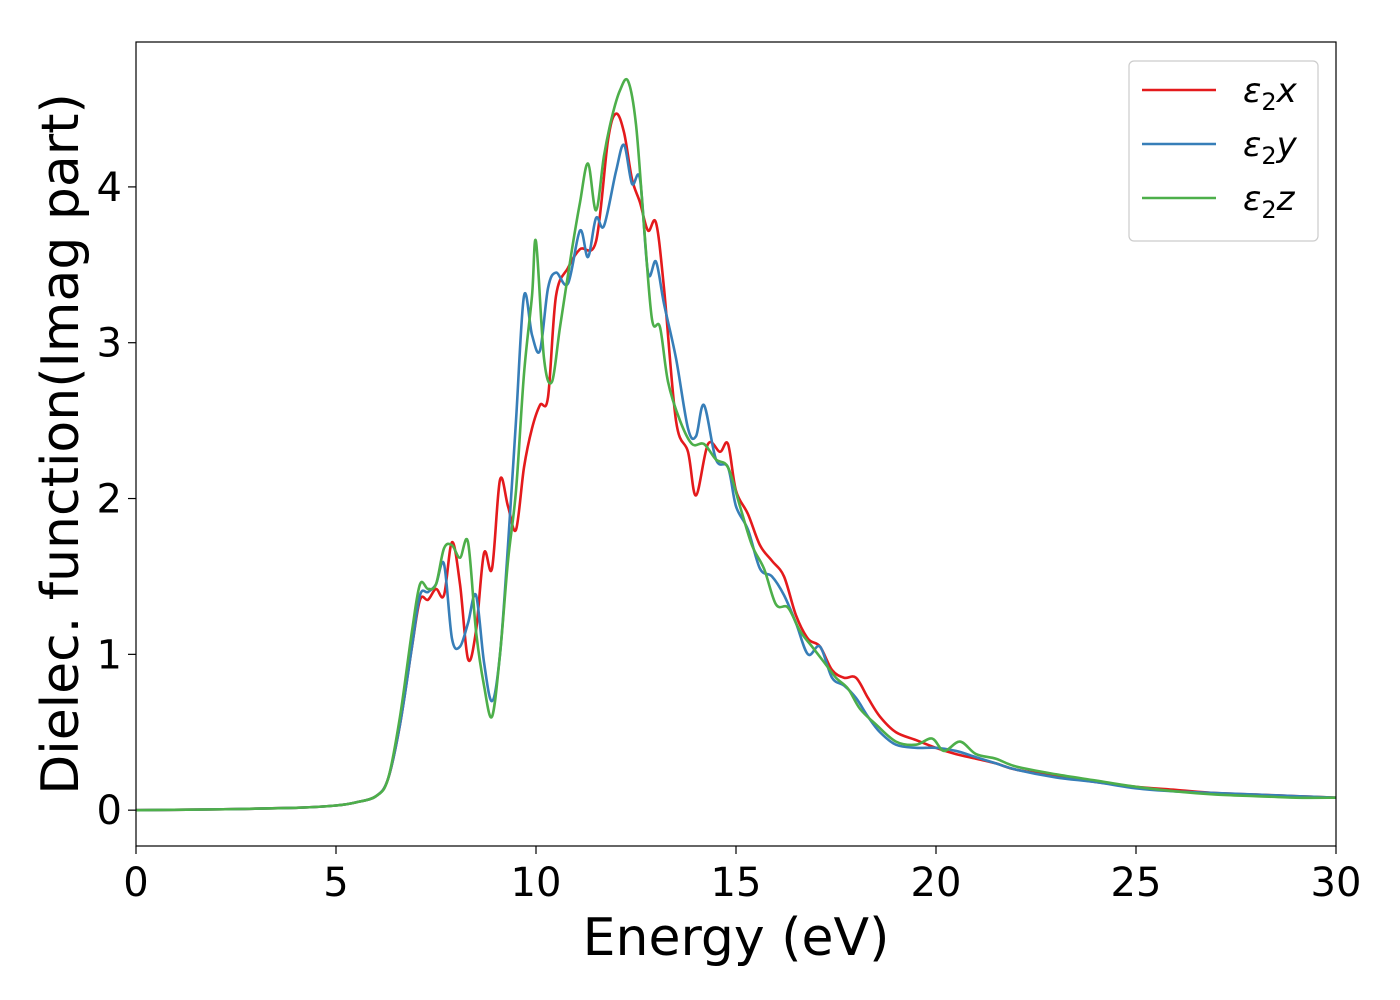  I want to click on x-tick-label: 25, so click(1136, 883).